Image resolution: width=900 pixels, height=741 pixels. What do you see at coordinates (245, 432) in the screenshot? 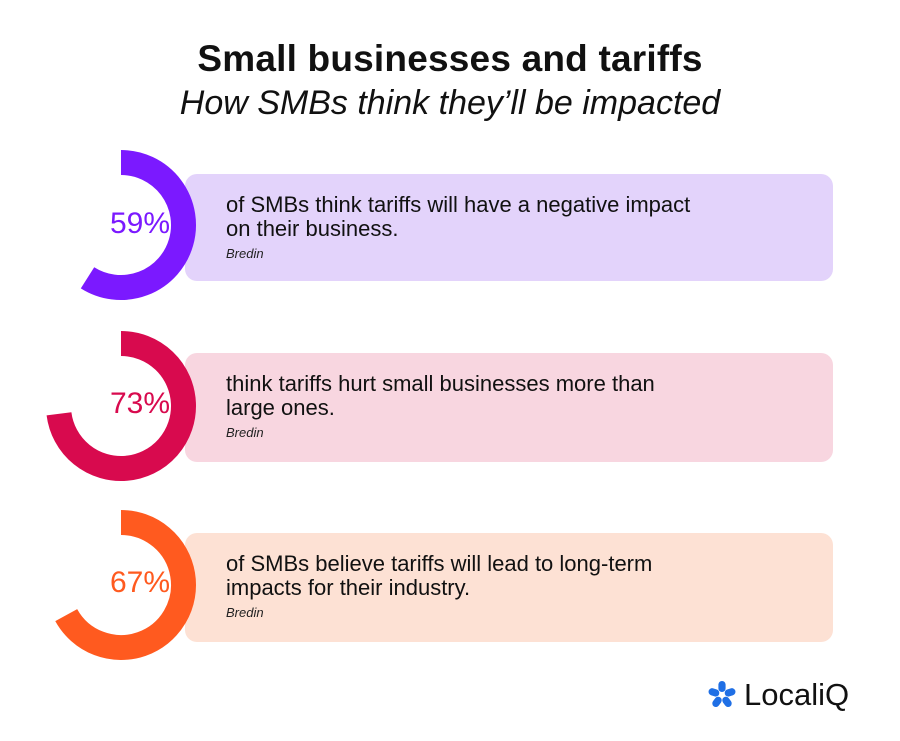
I see `stat-source-2: Bredin` at bounding box center [245, 432].